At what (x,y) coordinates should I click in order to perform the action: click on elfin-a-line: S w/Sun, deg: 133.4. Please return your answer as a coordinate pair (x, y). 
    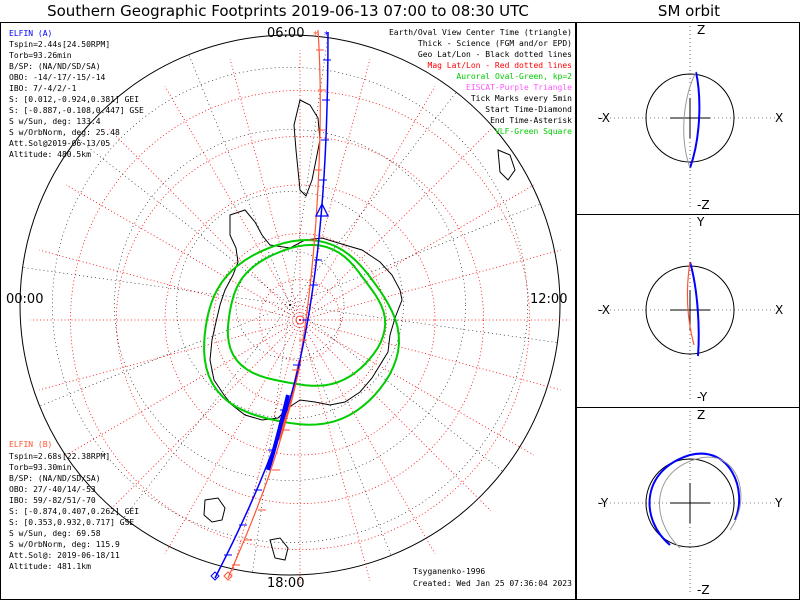
    Looking at the image, I should click on (55, 121).